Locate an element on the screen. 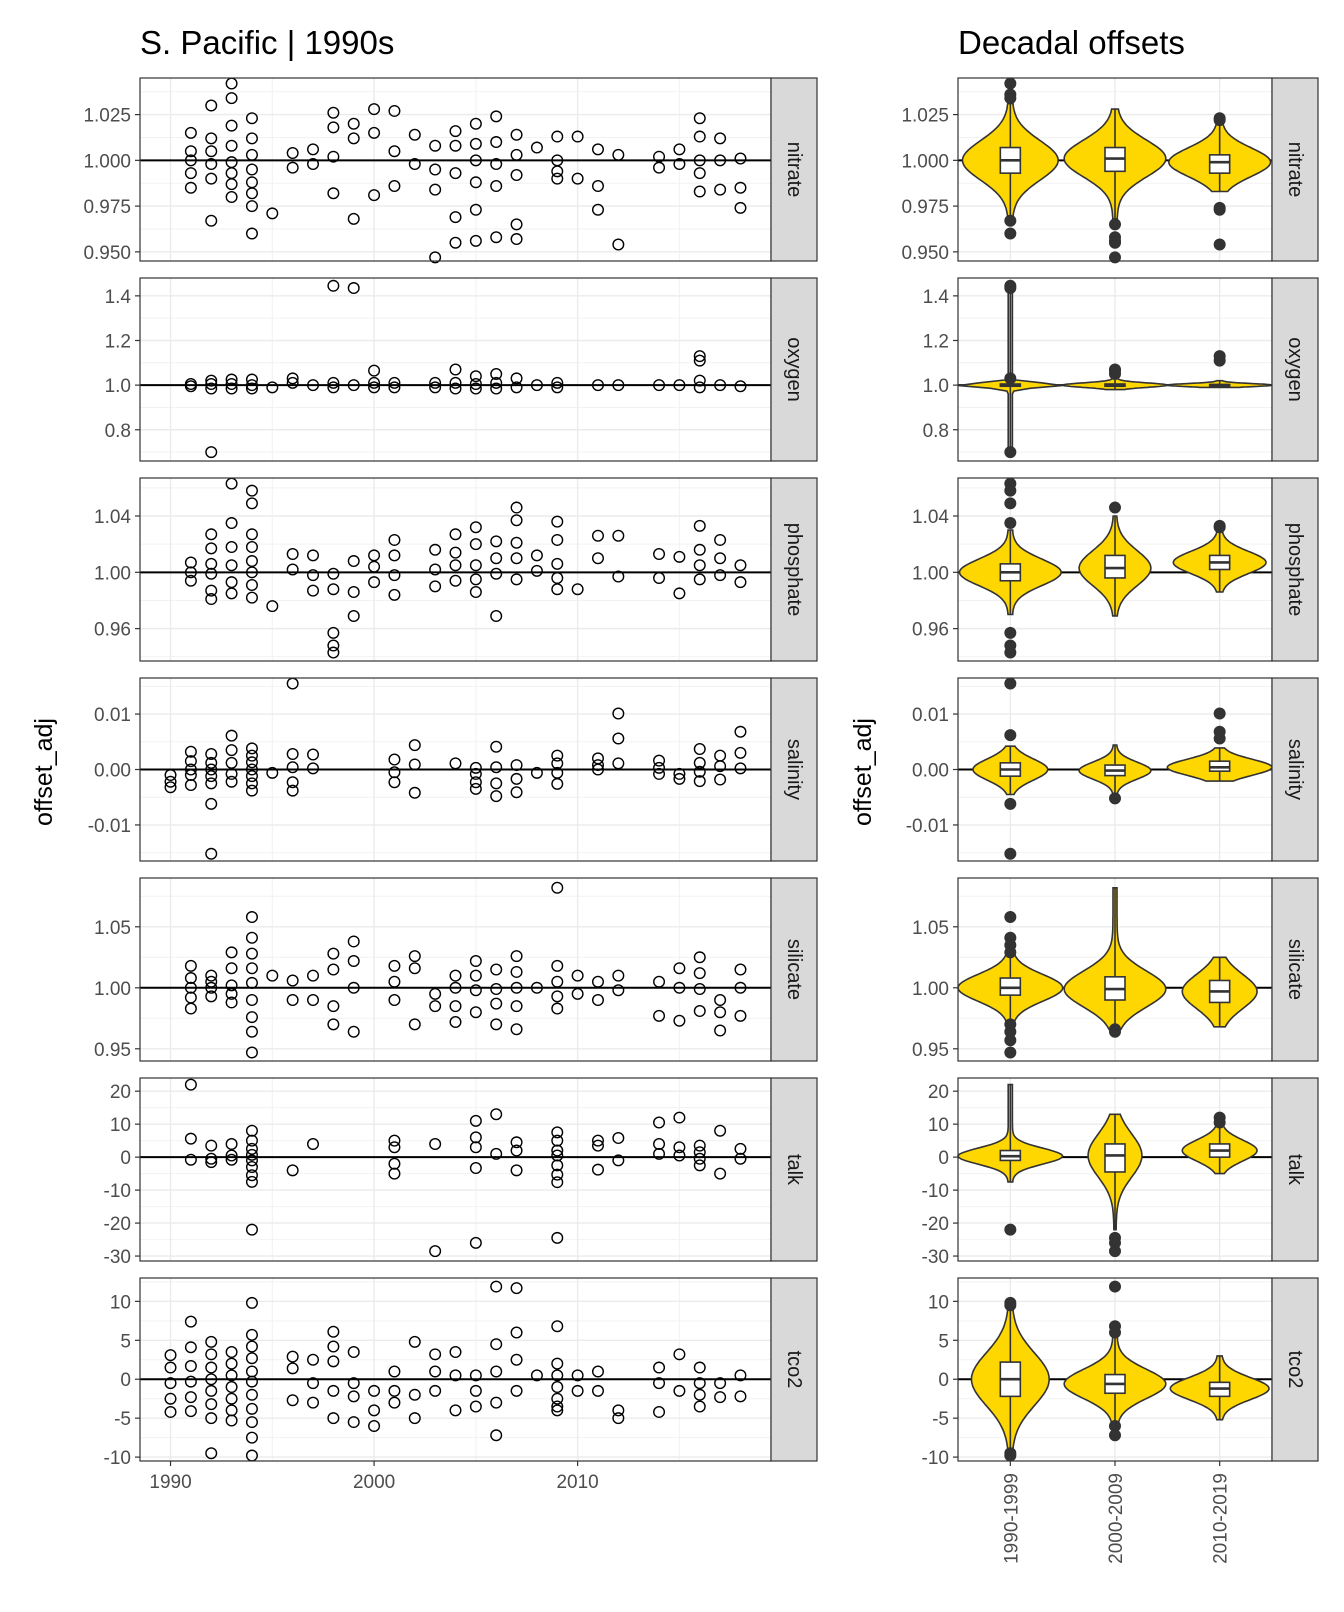 This screenshot has height=1612, width=1344. violin-strip-label: nitrate is located at coordinates (1295, 170).